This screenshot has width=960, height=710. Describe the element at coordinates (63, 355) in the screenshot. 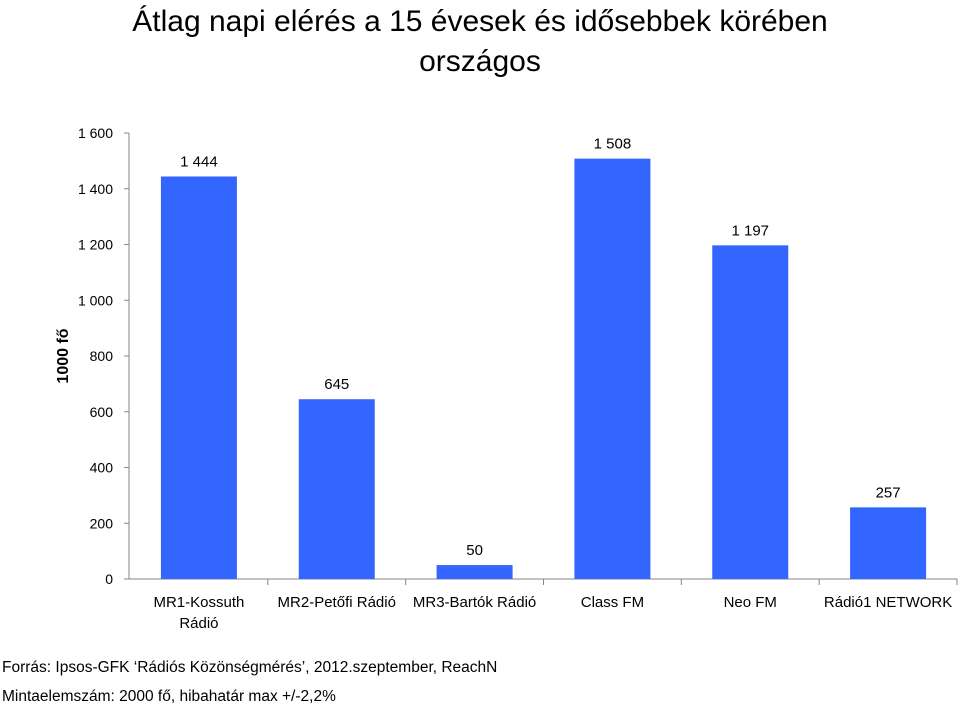

I see `y-axis-title: 1000 fő` at that location.